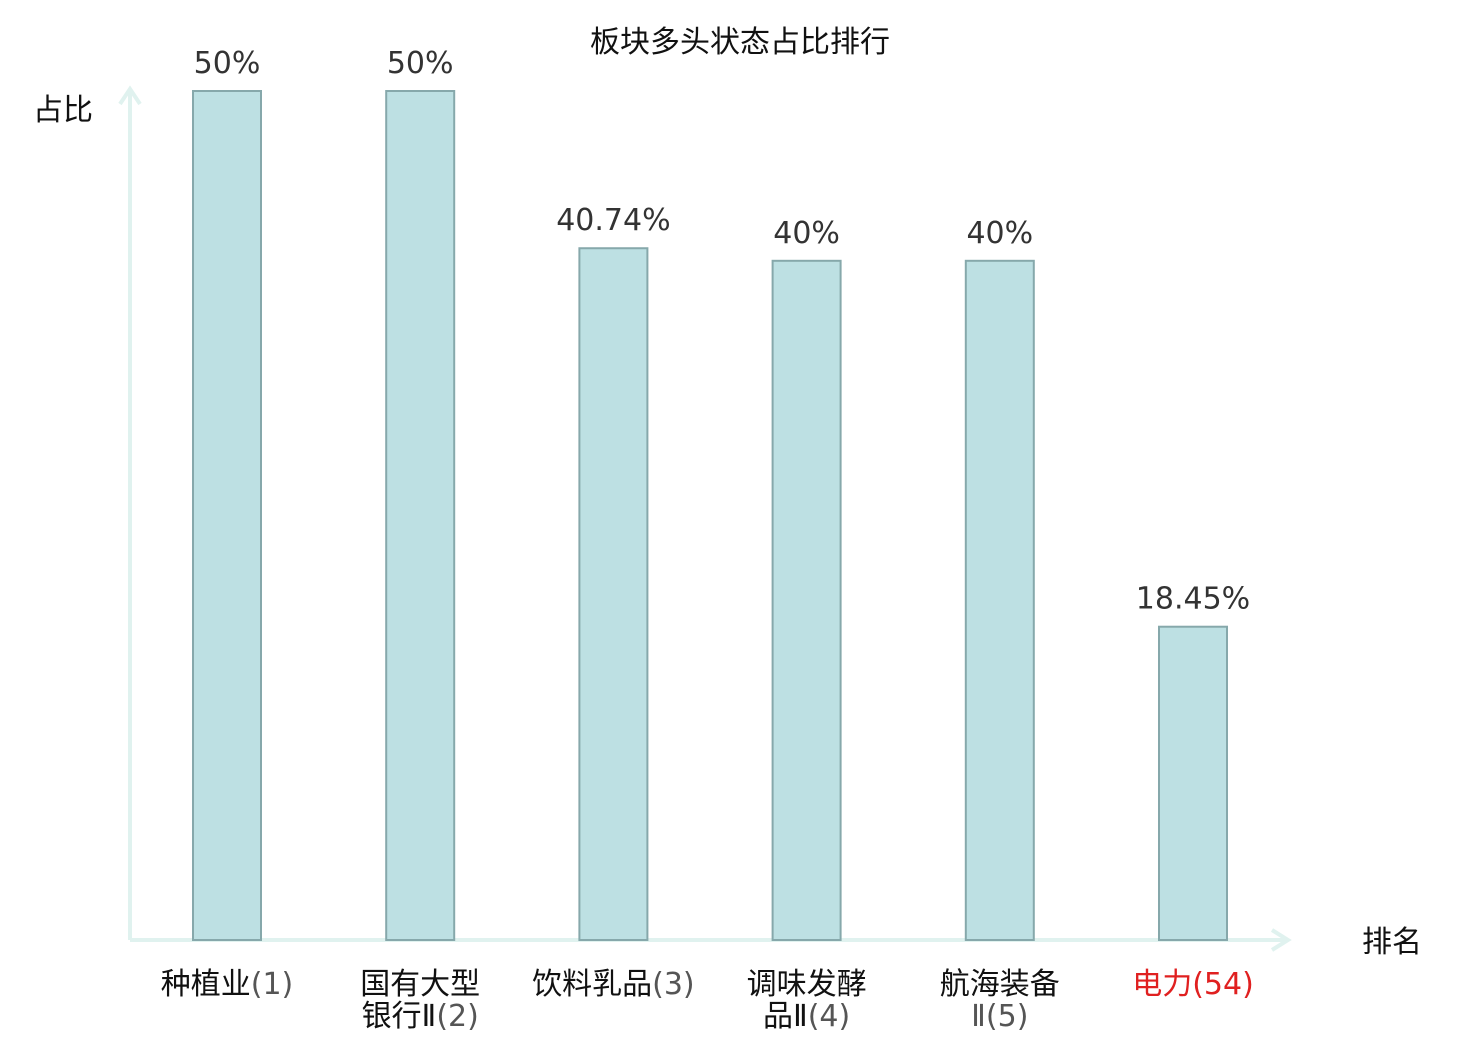 The height and width of the screenshot is (1040, 1480). What do you see at coordinates (613, 984) in the screenshot?
I see `x-tick-label: 饮料乳品(3)` at bounding box center [613, 984].